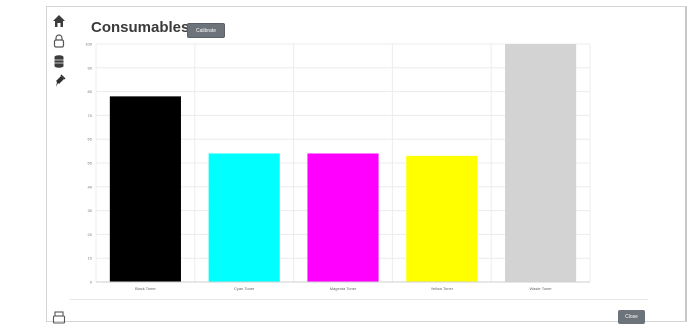 The width and height of the screenshot is (691, 329). Describe the element at coordinates (140, 27) in the screenshot. I see `page-title: Consumables` at that location.